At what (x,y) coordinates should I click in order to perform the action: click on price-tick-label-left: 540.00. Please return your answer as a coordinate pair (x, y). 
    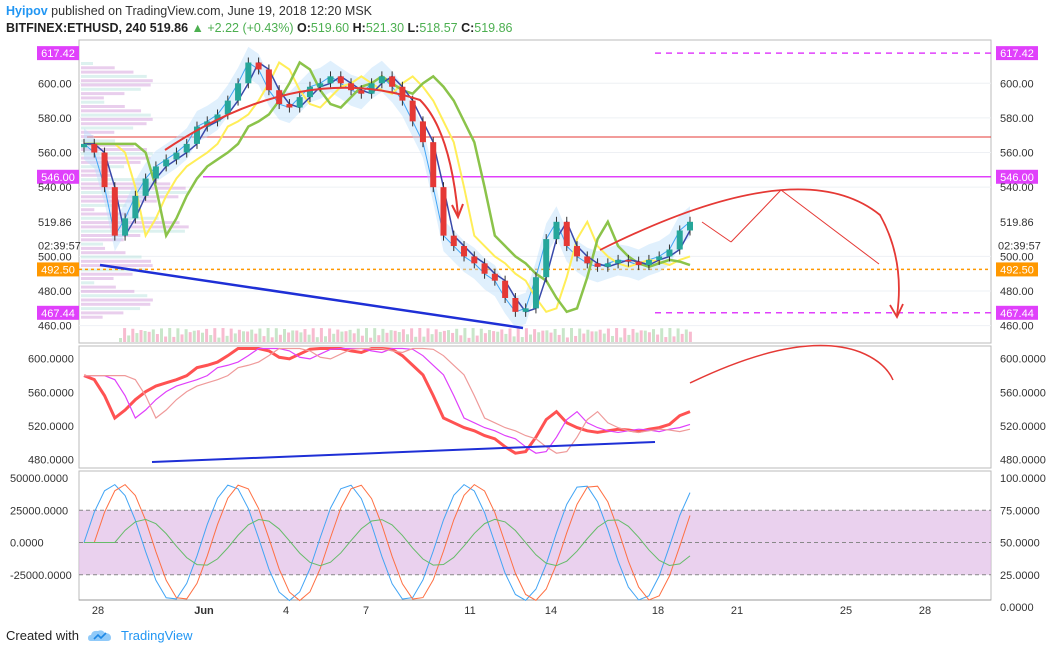
    Looking at the image, I should click on (55, 188).